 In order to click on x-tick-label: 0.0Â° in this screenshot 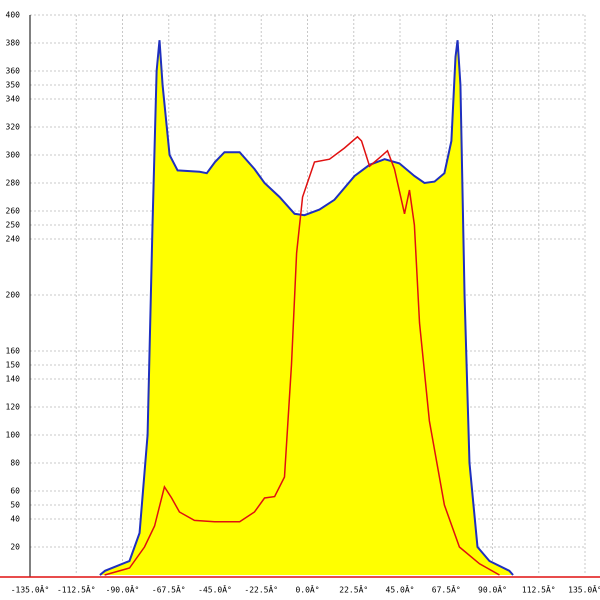, I will do `click(307, 589)`.